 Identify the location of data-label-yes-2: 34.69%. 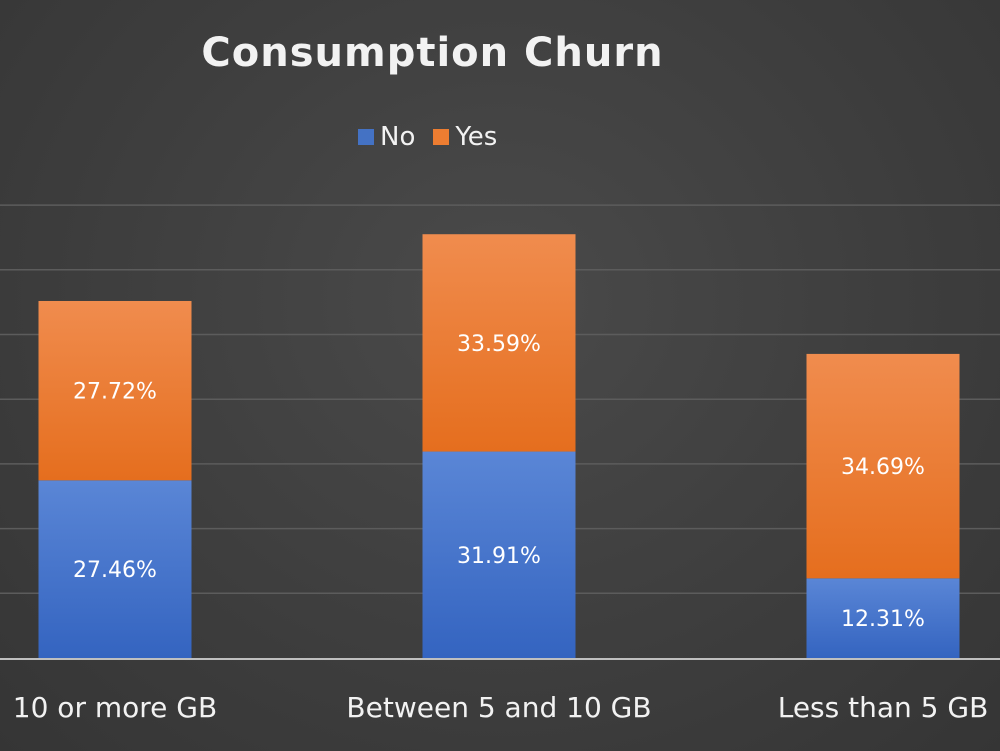
(883, 467).